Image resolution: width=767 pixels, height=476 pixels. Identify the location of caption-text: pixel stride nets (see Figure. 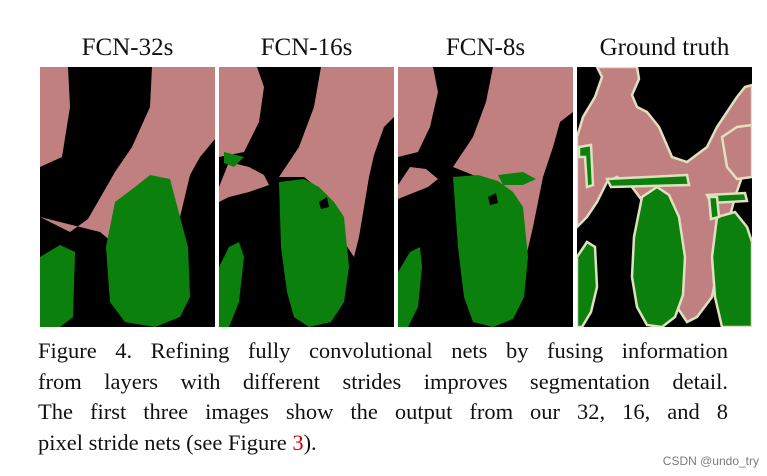
(165, 442).